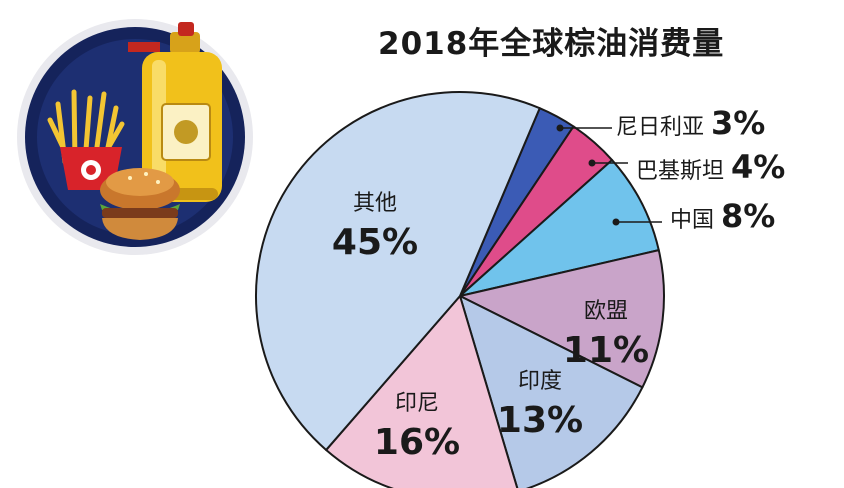  What do you see at coordinates (540, 420) in the screenshot?
I see `slice-value-4: 13%` at bounding box center [540, 420].